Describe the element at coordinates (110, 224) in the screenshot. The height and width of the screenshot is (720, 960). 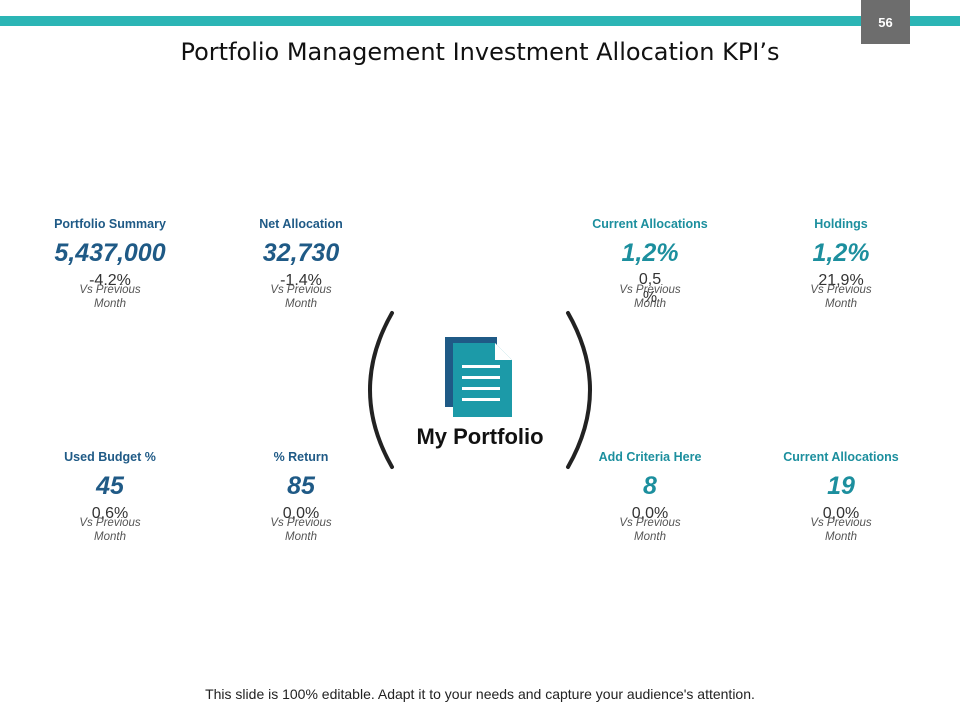
I see `kpi-label: Portfolio Summary` at that location.